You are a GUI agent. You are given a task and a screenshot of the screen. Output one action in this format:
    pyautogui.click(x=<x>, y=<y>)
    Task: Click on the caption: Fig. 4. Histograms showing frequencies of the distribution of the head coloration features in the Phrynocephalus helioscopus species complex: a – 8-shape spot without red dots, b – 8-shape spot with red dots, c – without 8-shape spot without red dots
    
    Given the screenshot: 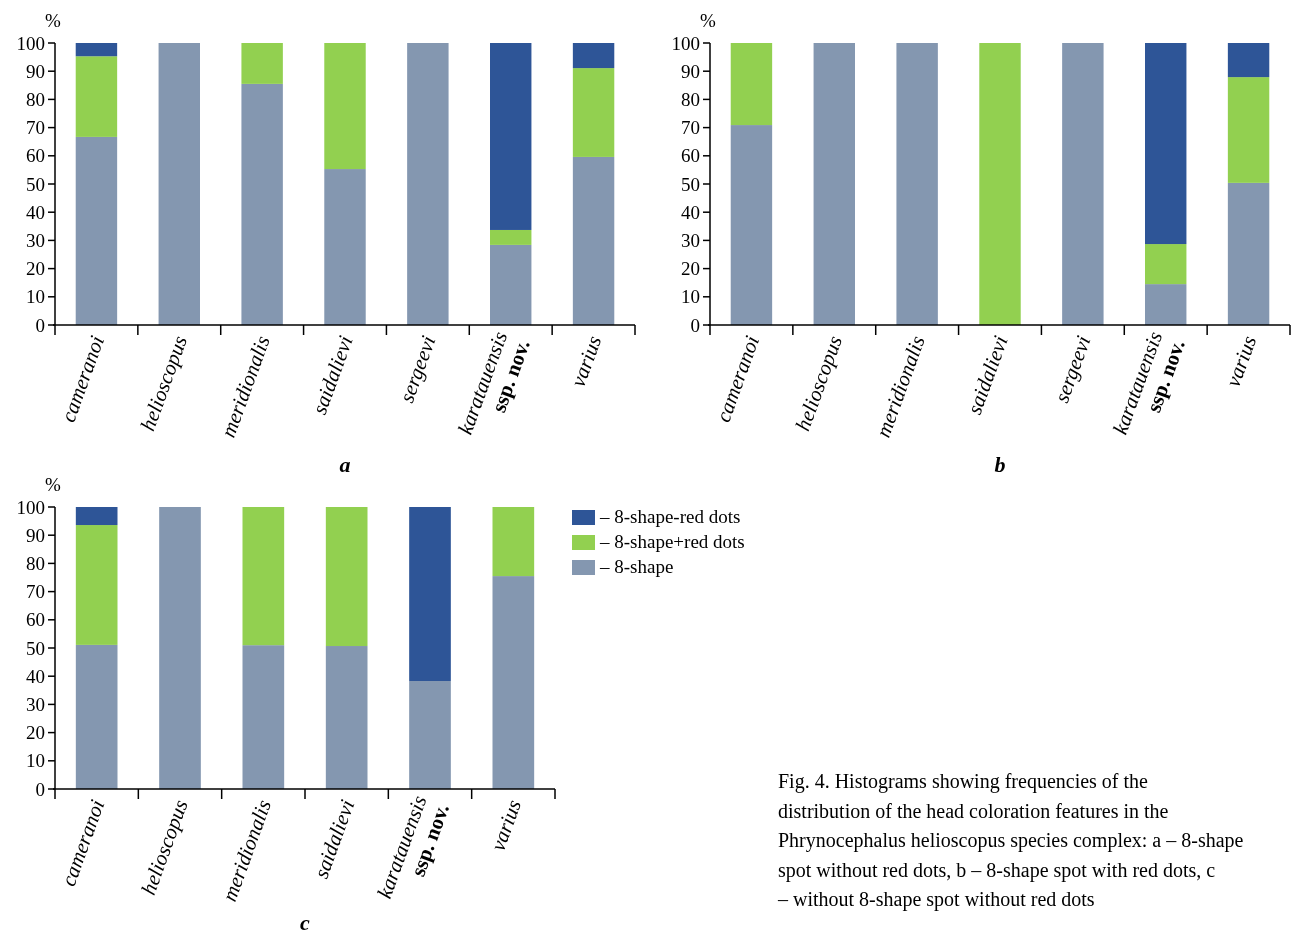 What is the action you would take?
    pyautogui.click(x=1010, y=840)
    